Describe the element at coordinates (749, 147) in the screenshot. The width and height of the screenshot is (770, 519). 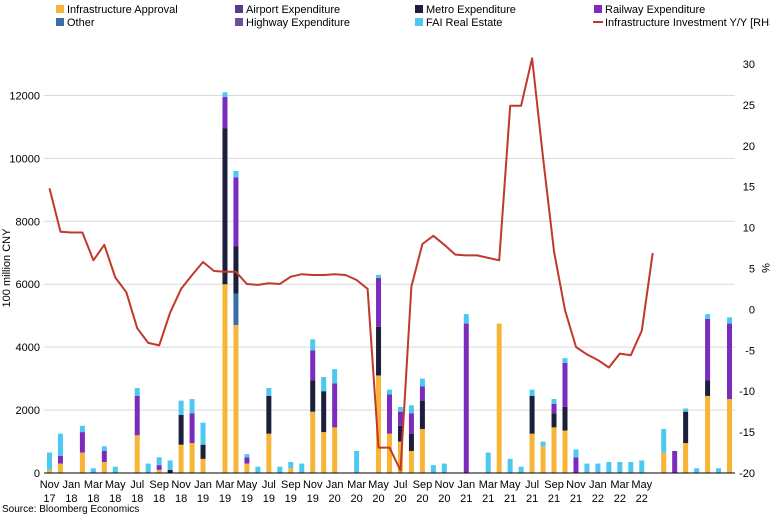
I see `y2-tick-label: 20` at that location.